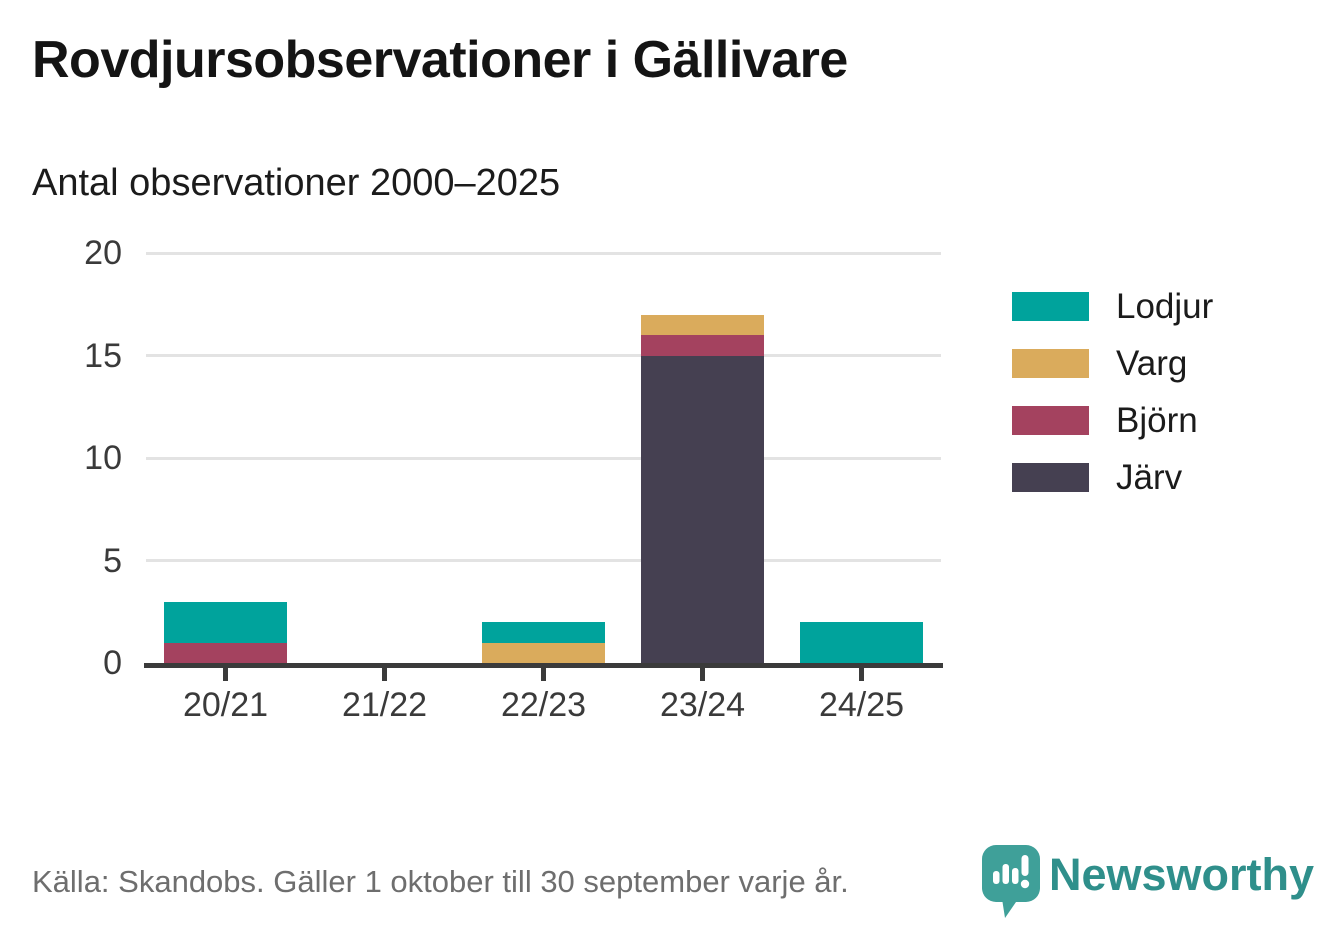 The width and height of the screenshot is (1322, 939). I want to click on newsworthy-logo-icon, so click(1011, 884).